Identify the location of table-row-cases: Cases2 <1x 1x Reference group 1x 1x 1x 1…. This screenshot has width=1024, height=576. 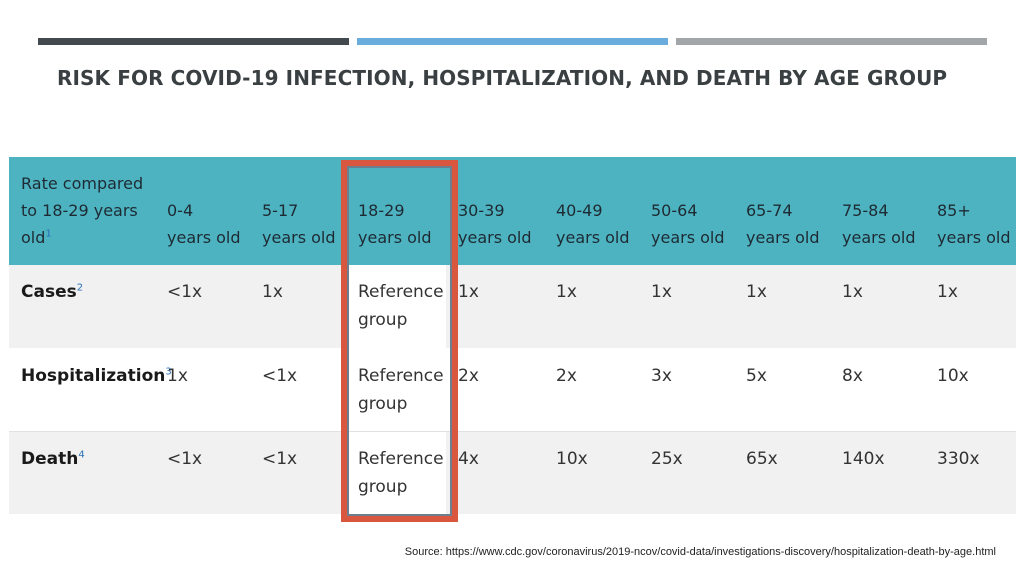
(512, 307).